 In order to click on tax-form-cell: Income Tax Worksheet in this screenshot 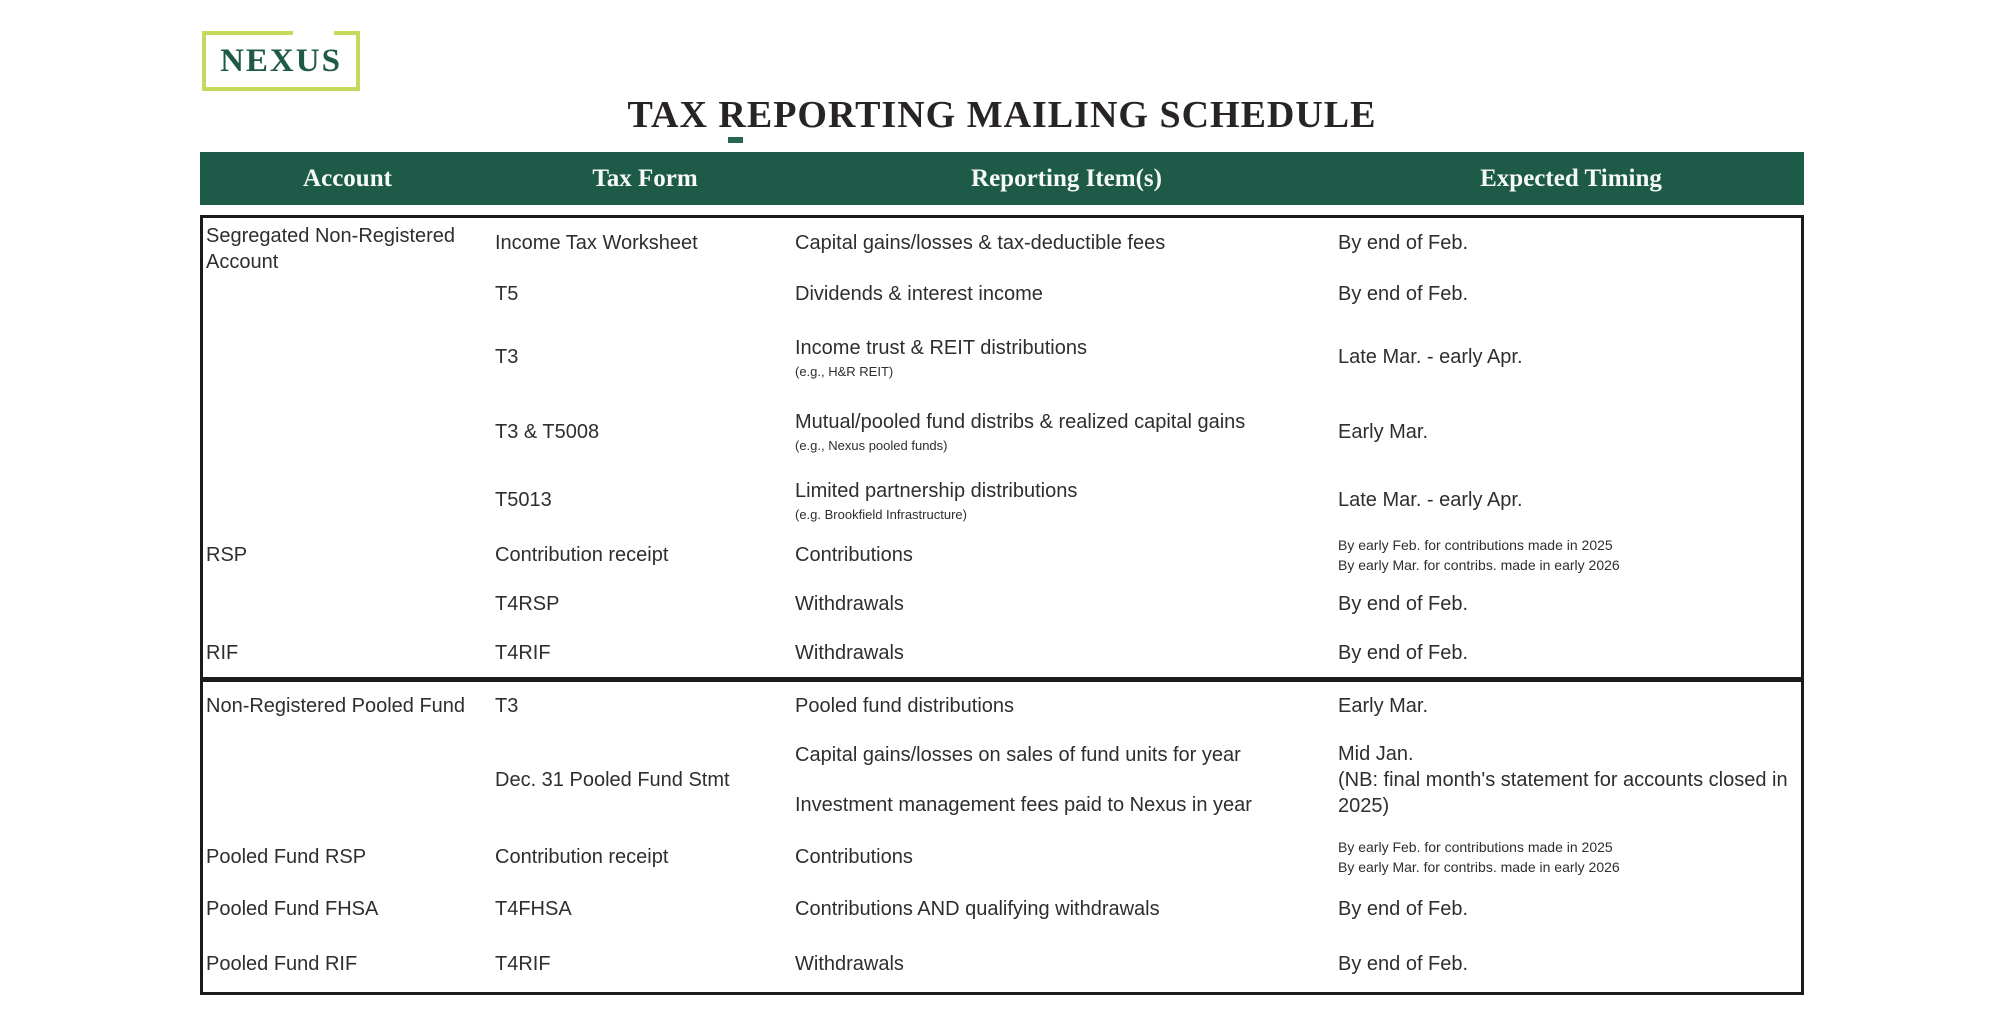, I will do `click(596, 243)`.